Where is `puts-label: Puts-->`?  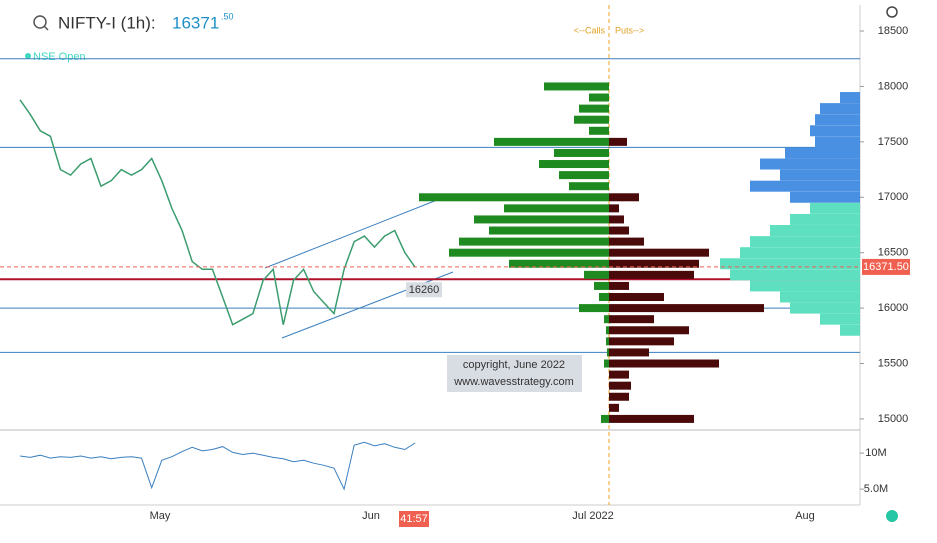 puts-label: Puts--> is located at coordinates (629, 30).